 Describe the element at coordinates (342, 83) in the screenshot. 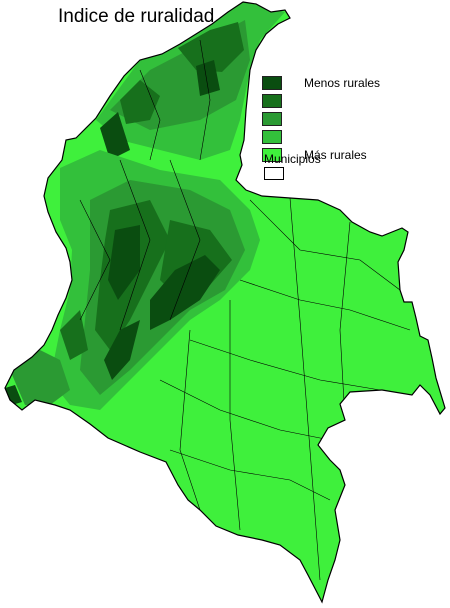

I see `legend-label: Menos rurales` at that location.